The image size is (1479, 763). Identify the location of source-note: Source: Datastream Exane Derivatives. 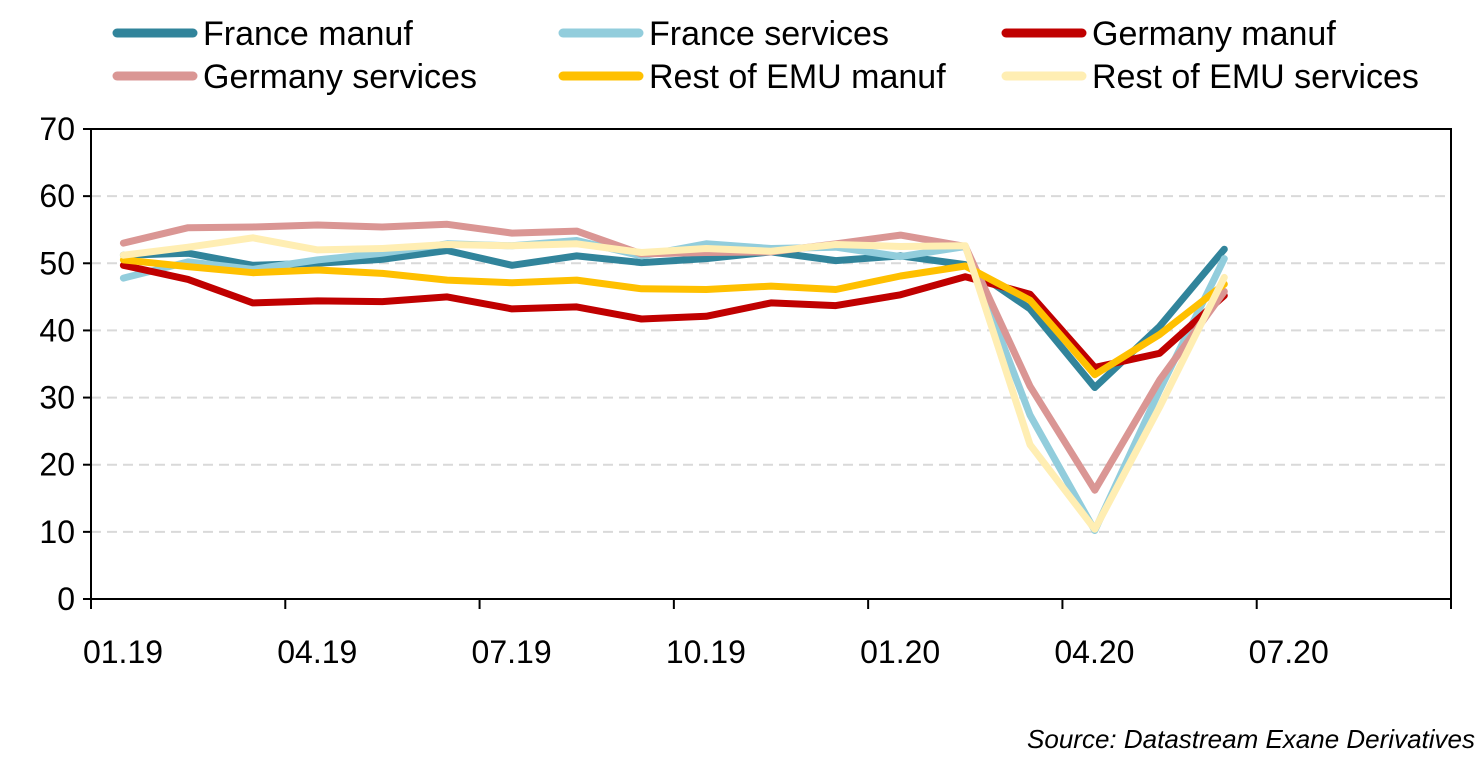
(1251, 739).